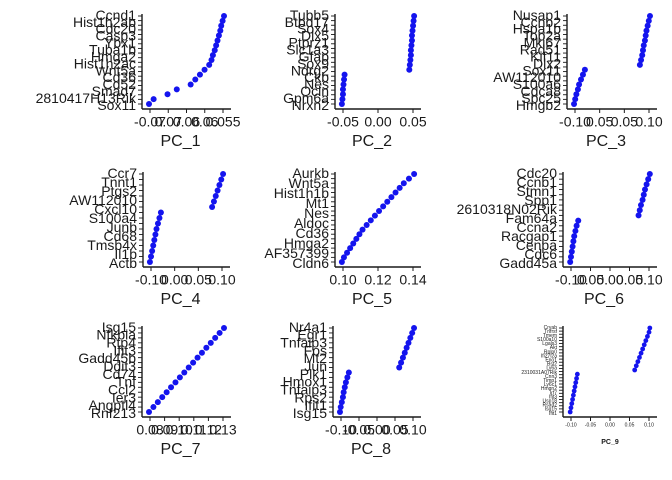 This screenshot has height=480, width=672. What do you see at coordinates (549, 356) in the screenshot?
I see `y-tick-label: Ifi27l2a` at bounding box center [549, 356].